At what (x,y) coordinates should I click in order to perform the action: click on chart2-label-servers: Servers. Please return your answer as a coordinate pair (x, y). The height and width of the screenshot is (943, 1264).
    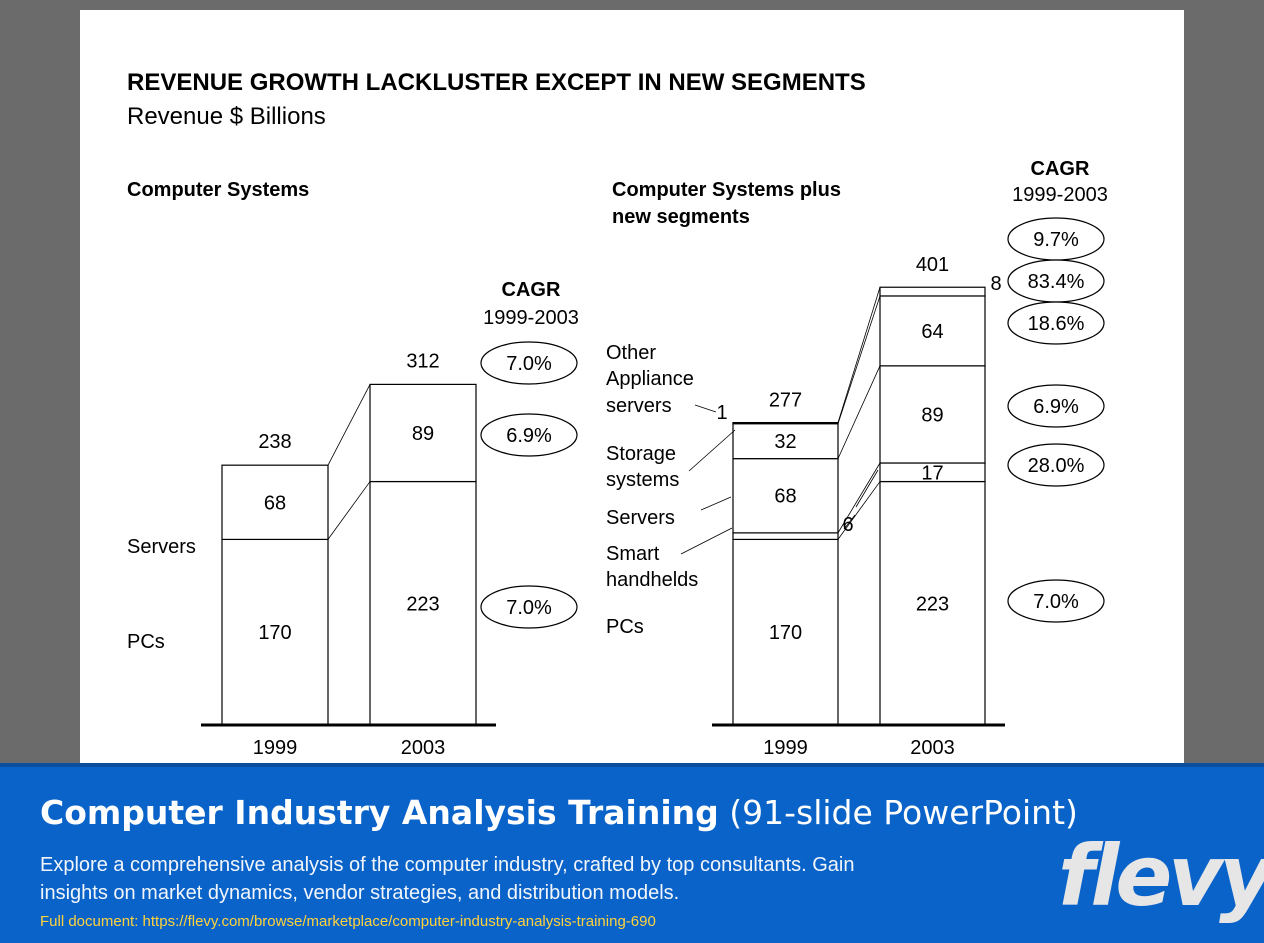
    Looking at the image, I should click on (640, 518).